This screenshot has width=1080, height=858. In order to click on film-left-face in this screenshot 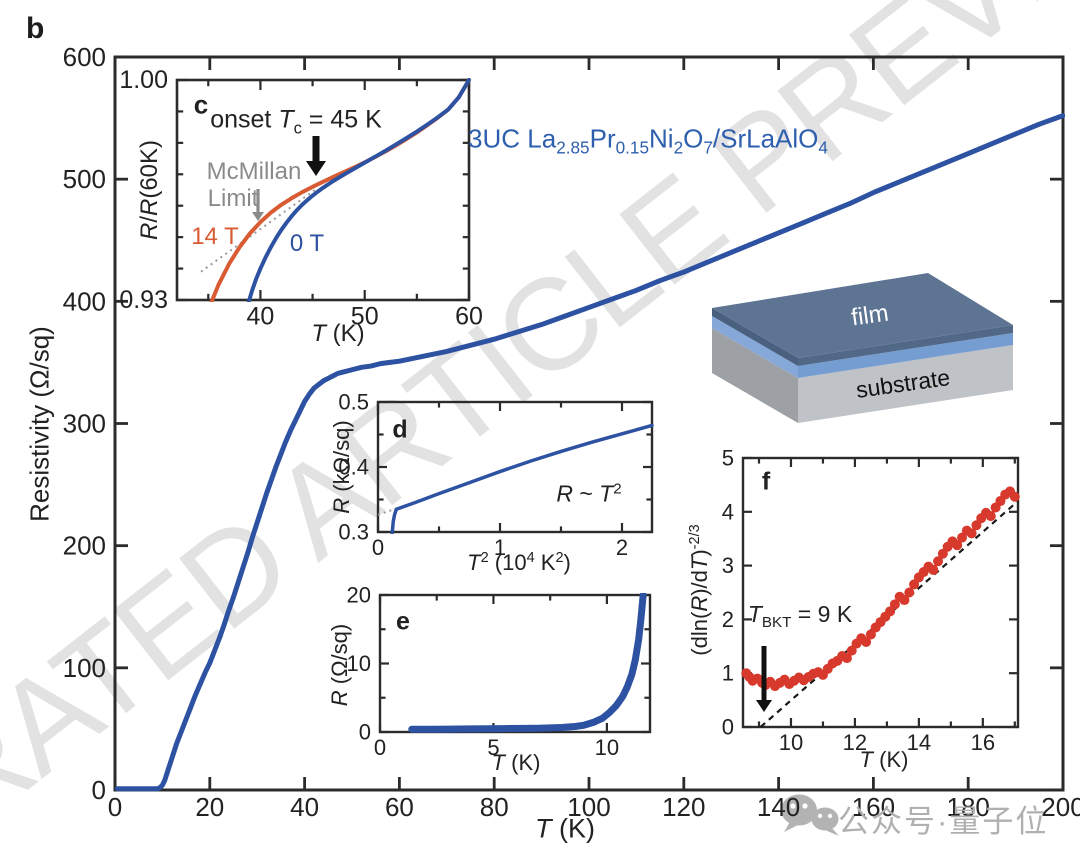, I will do `click(755, 337)`.